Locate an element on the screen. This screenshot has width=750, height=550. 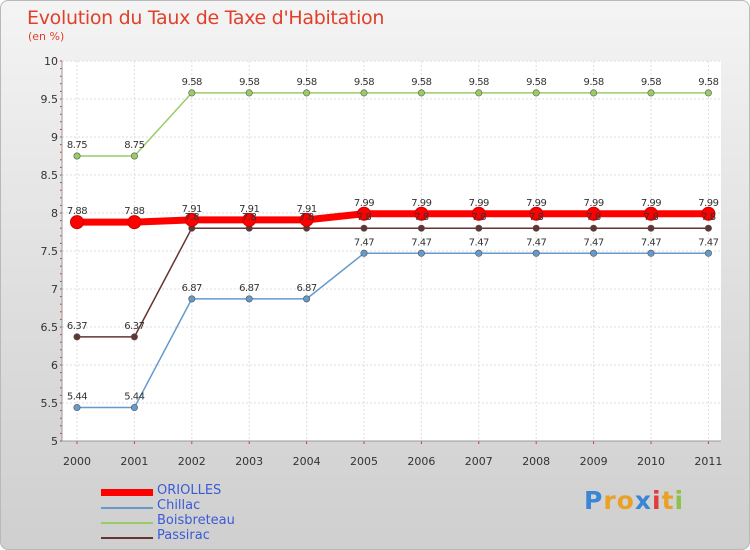
y-tick-label: 10 is located at coordinates (51, 61).